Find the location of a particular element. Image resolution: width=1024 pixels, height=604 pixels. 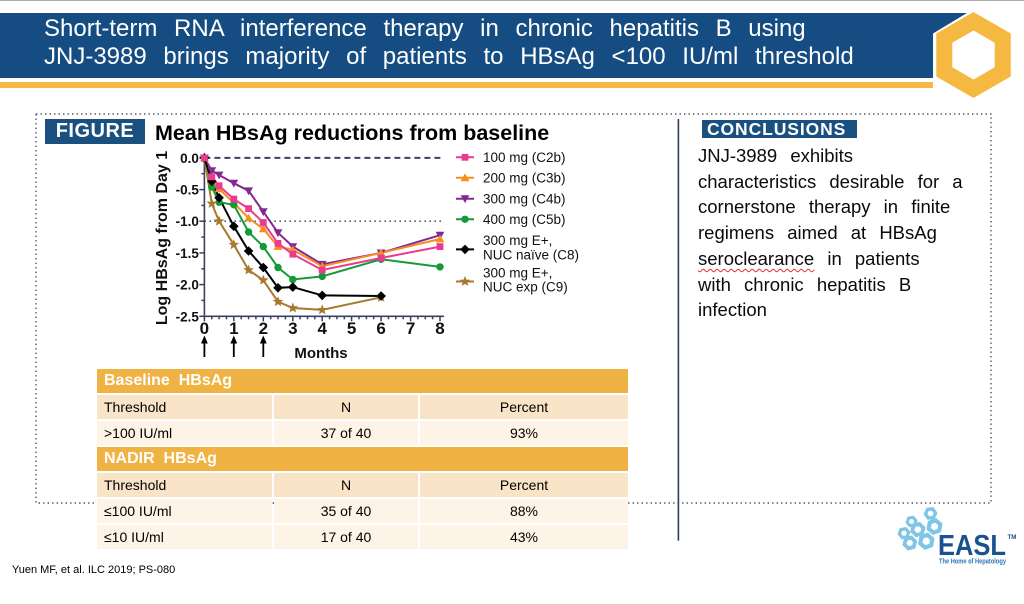

svg-text: NUC exp (C9) is located at coordinates (525, 287).